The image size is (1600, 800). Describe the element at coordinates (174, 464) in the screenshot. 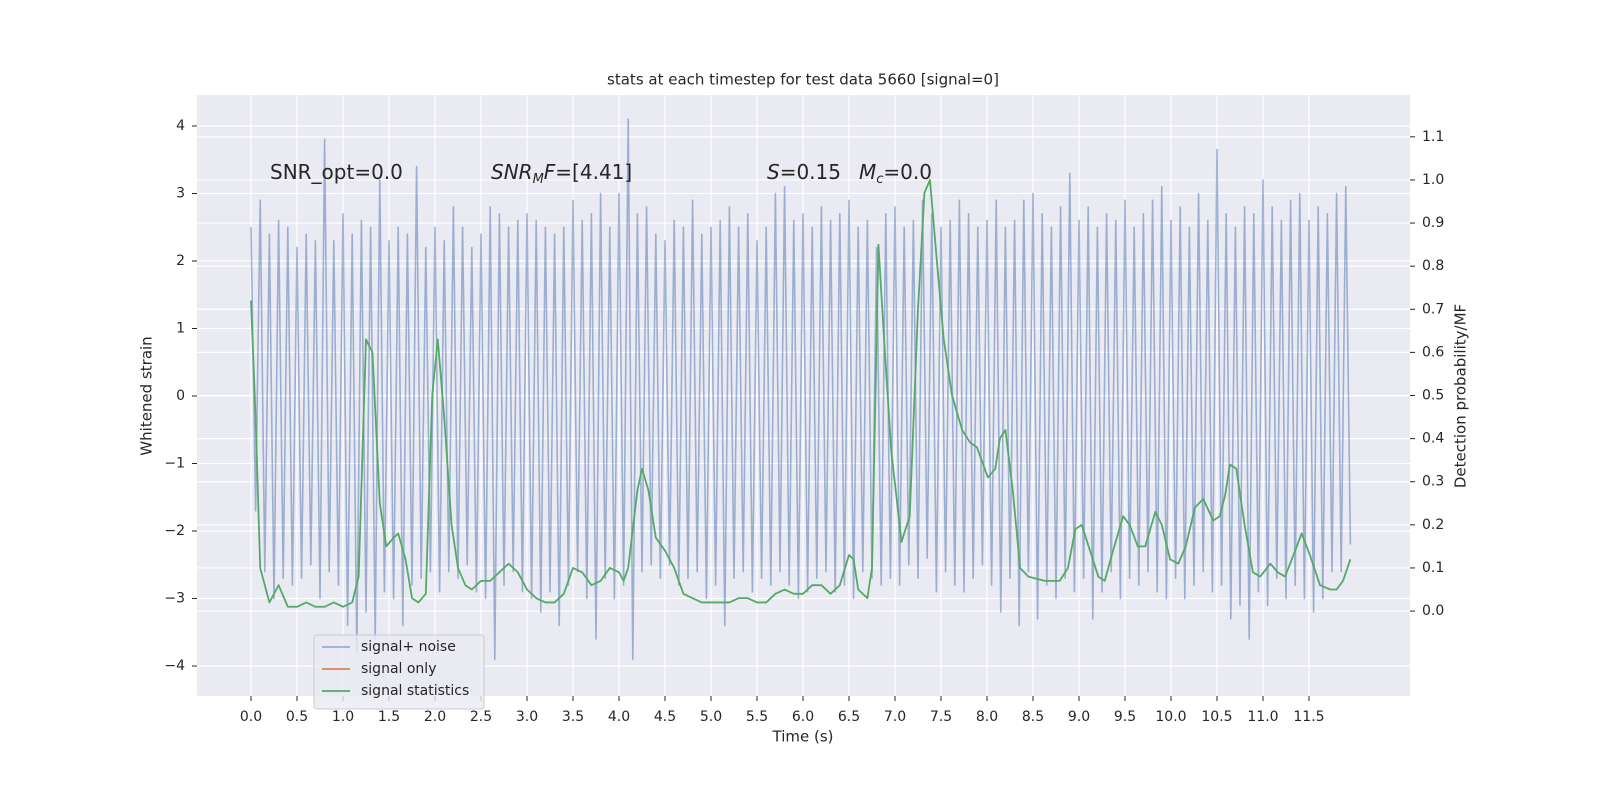

I see `y-tick-label: −1` at that location.